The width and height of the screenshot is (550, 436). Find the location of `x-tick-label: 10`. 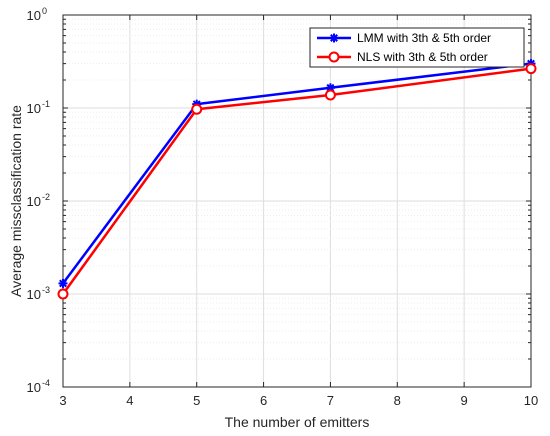

x-tick-label: 10 is located at coordinates (531, 400).